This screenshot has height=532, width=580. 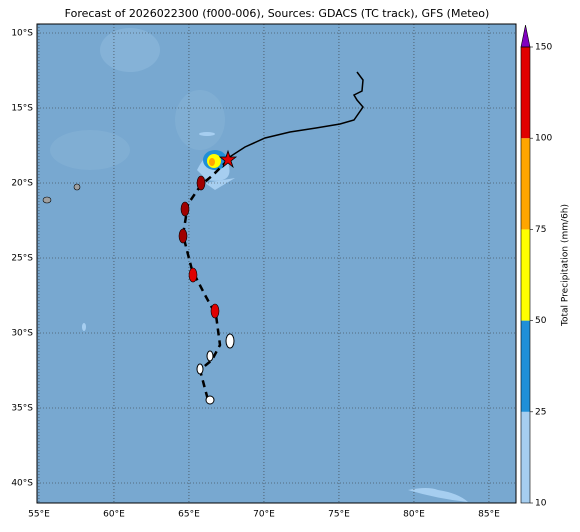 I want to click on lon-tick-label: 60°E, so click(x=114, y=515).